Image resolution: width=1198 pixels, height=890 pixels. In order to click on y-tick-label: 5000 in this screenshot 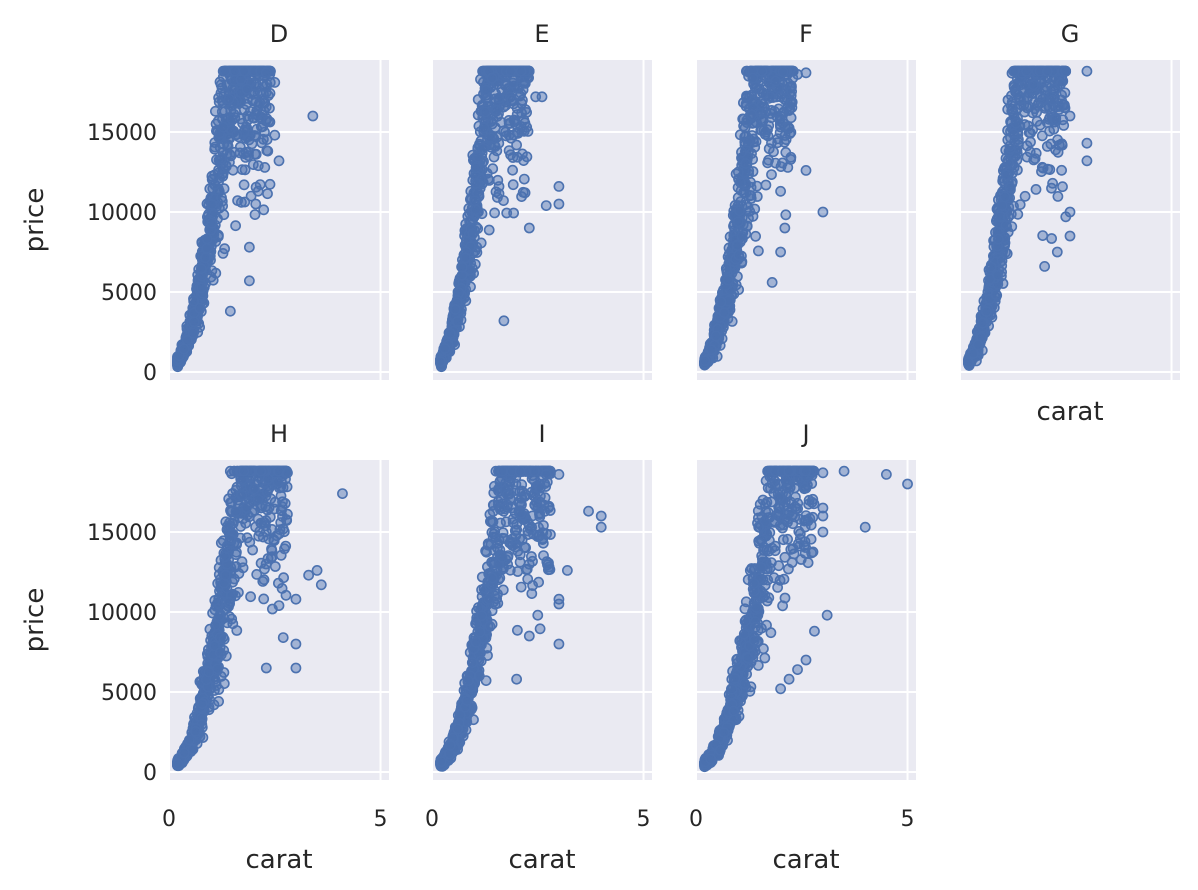, I will do `click(129, 693)`.